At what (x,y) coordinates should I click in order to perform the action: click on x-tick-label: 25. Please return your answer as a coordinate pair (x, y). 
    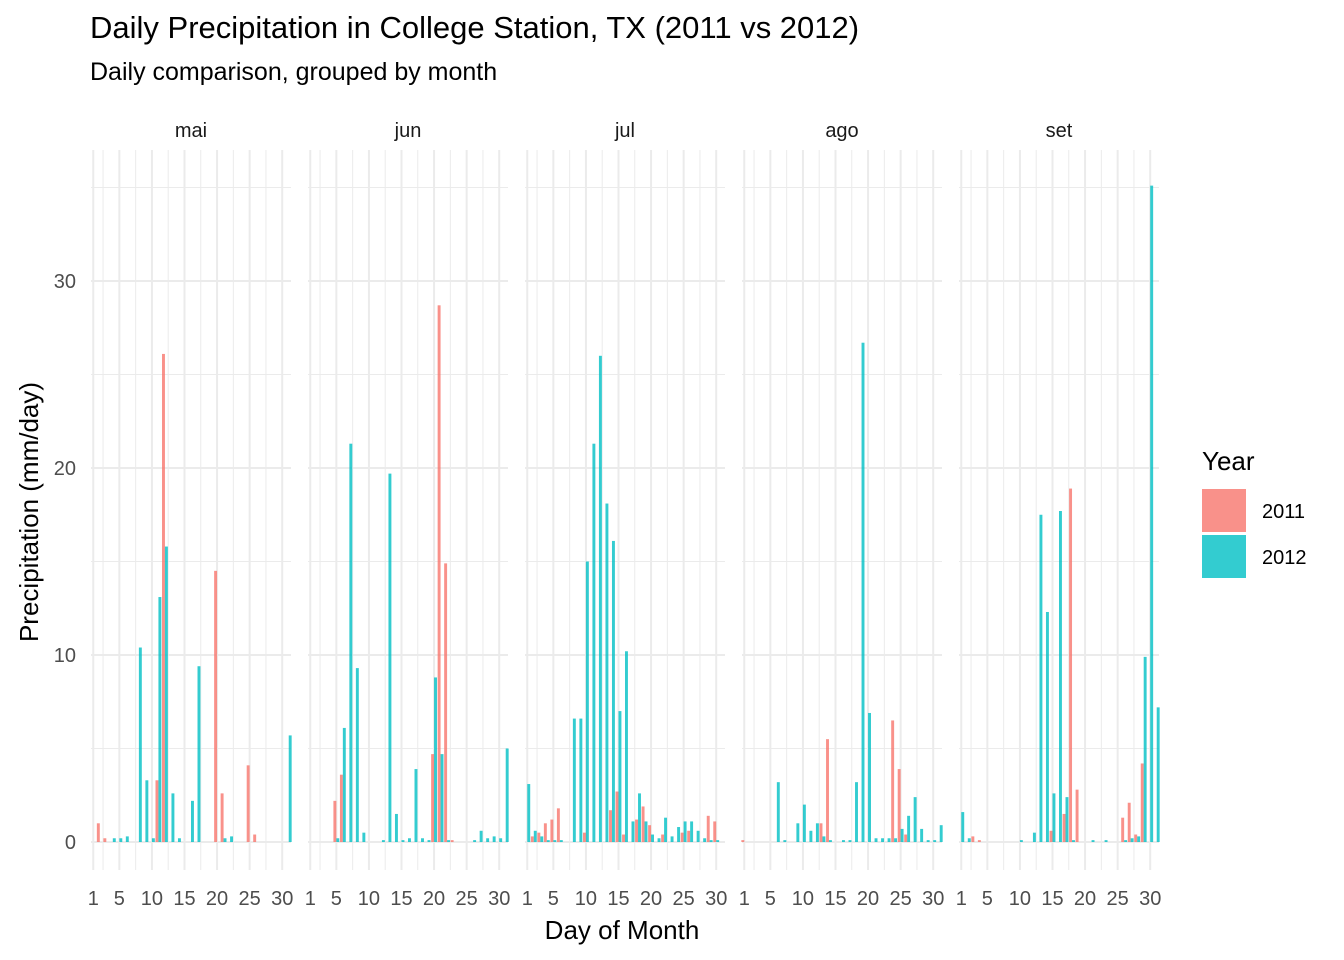
    Looking at the image, I should click on (467, 899).